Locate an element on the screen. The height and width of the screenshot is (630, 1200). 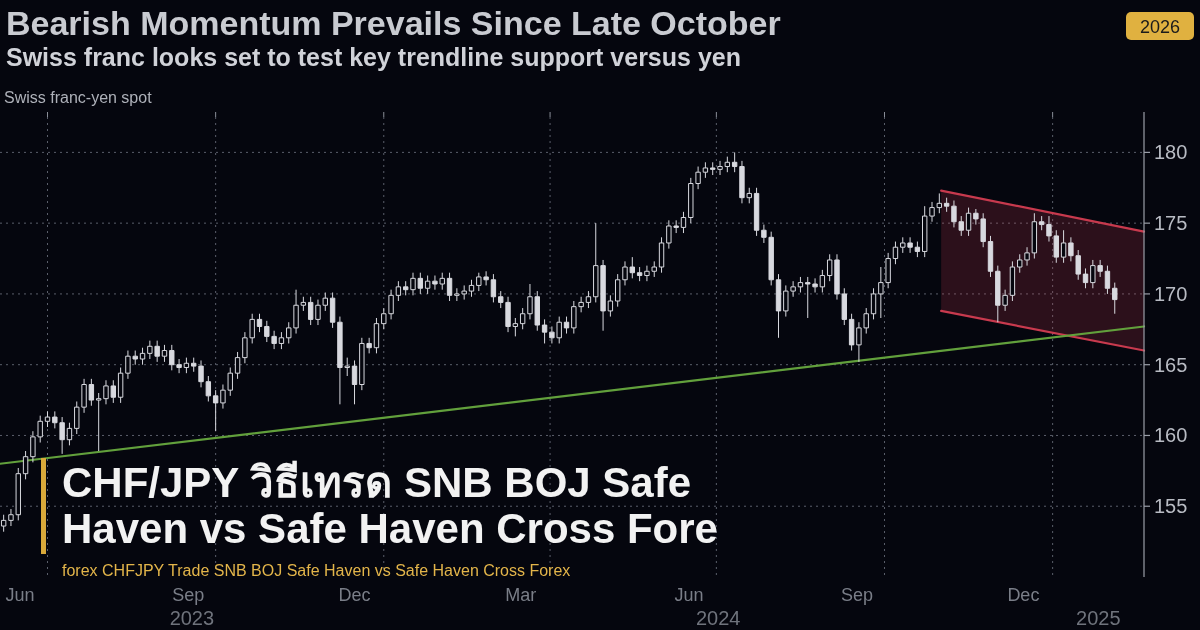
y-tick-label: 170 is located at coordinates (1171, 293).